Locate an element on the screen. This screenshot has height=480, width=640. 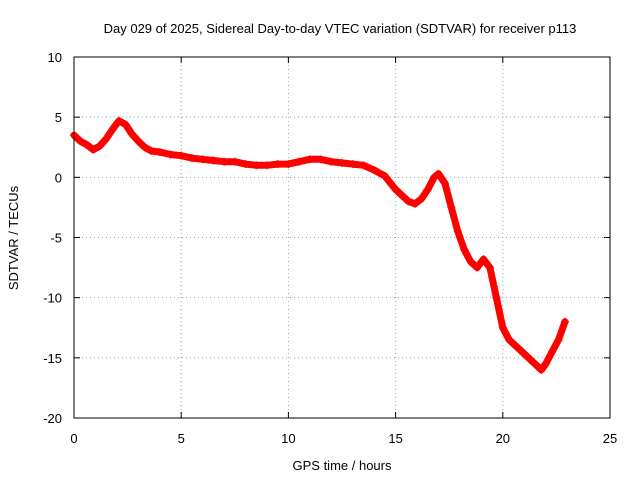
y-tick-label: 5 is located at coordinates (58, 117).